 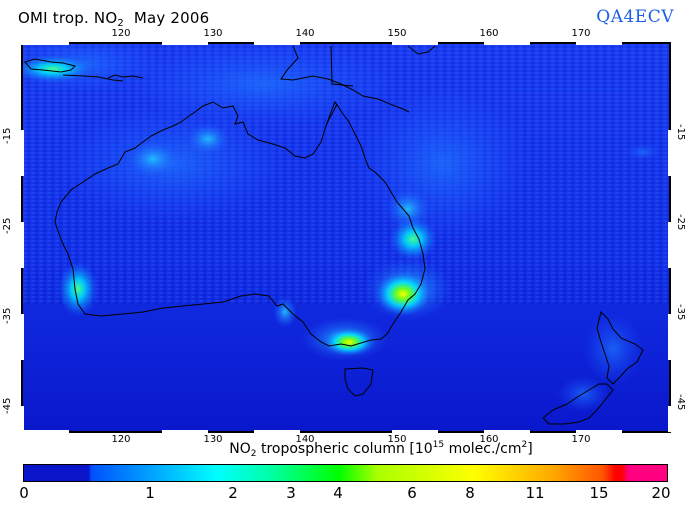 I want to click on lat-tick-left: -25, so click(x=7, y=225).